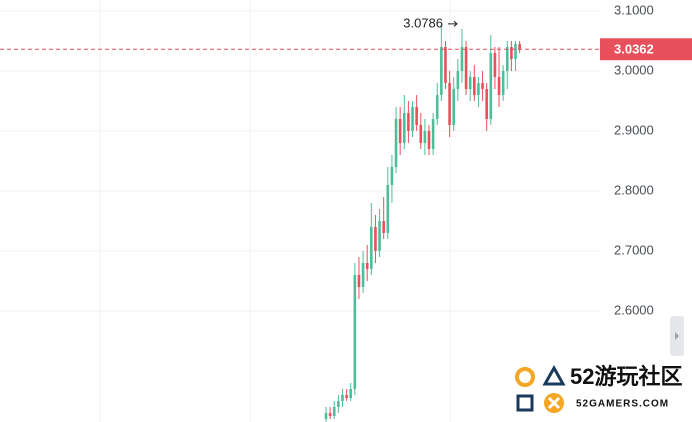 Image resolution: width=692 pixels, height=422 pixels. Describe the element at coordinates (622, 404) in the screenshot. I see `watermark-subtitle: 52GAMERS.COM` at that location.